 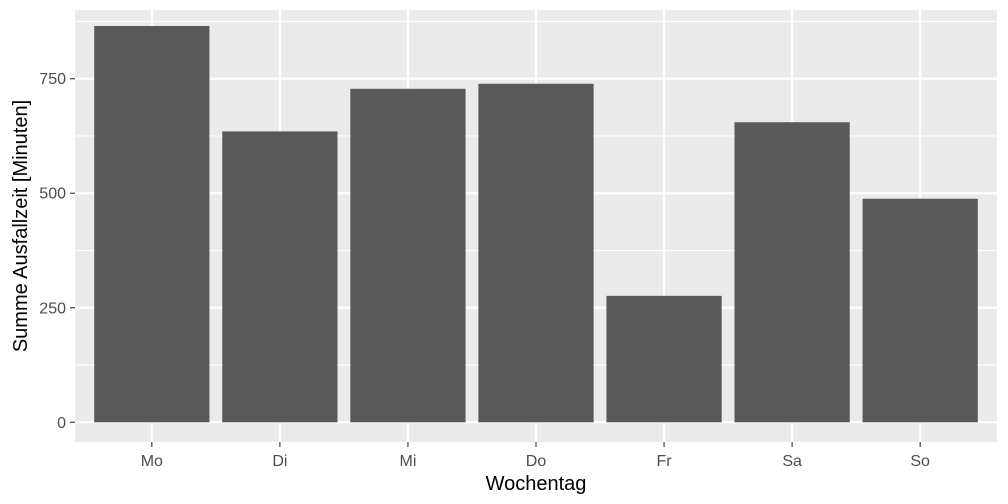 What do you see at coordinates (792, 461) in the screenshot?
I see `x-tick-label-sa: Sa` at bounding box center [792, 461].